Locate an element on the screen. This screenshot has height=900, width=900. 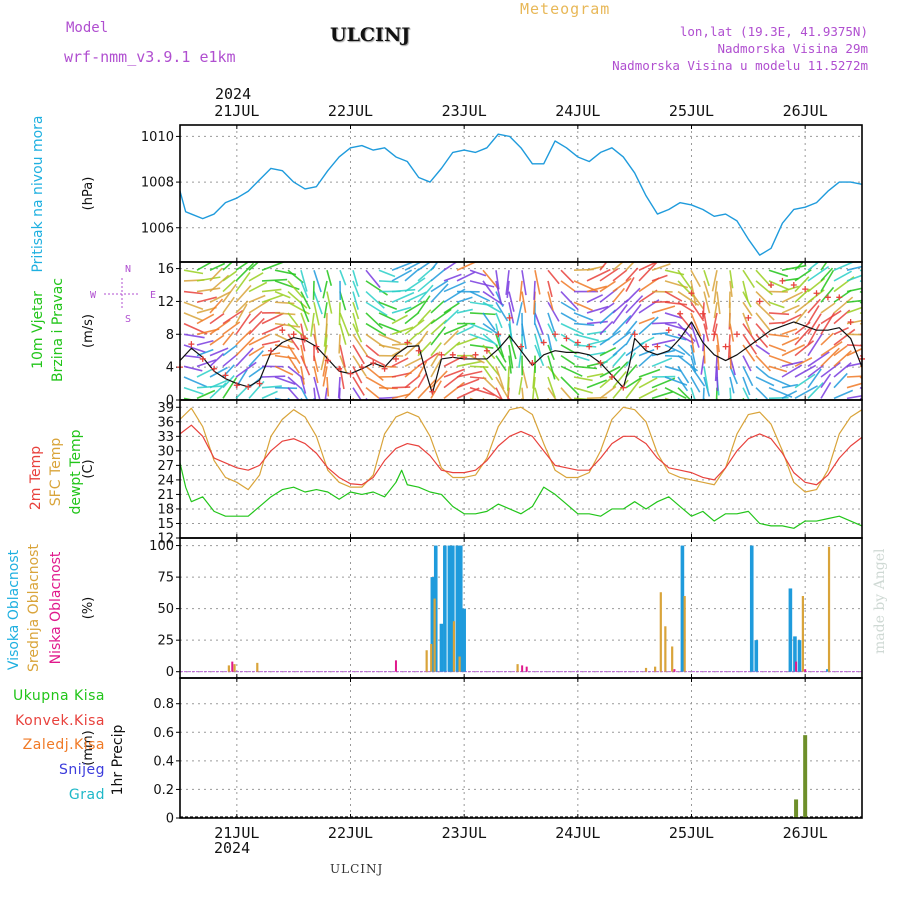
model-label: Model is located at coordinates (87, 28).